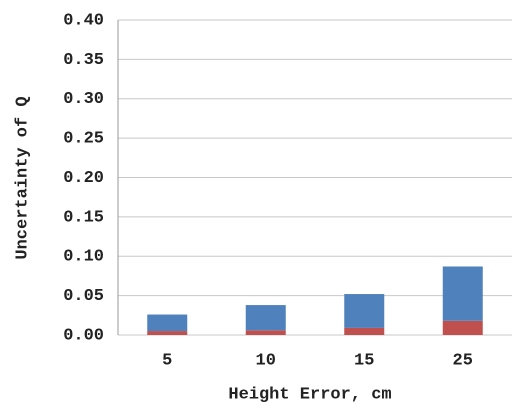 This screenshot has height=412, width=513. Describe the element at coordinates (22, 177) in the screenshot. I see `y-axis-title: Uncertainty of Q` at that location.